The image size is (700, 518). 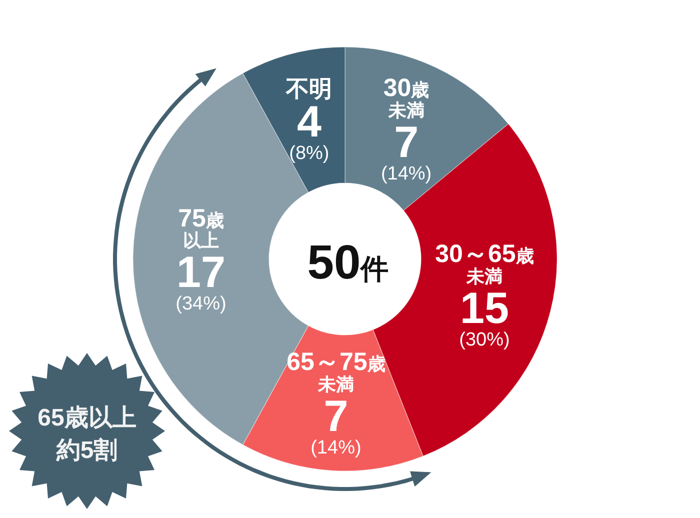 What do you see at coordinates (348, 263) in the screenshot?
I see `text: 50件` at bounding box center [348, 263].